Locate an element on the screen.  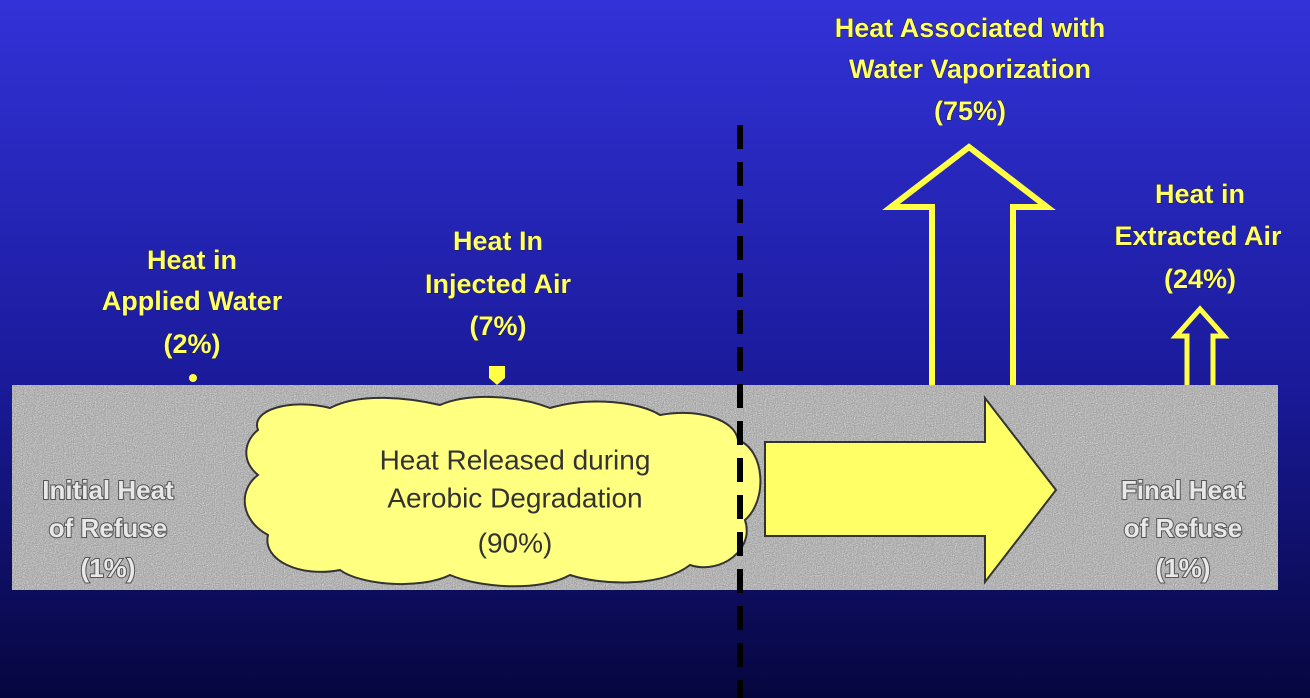
label-line: Extracted Air is located at coordinates (1198, 236).